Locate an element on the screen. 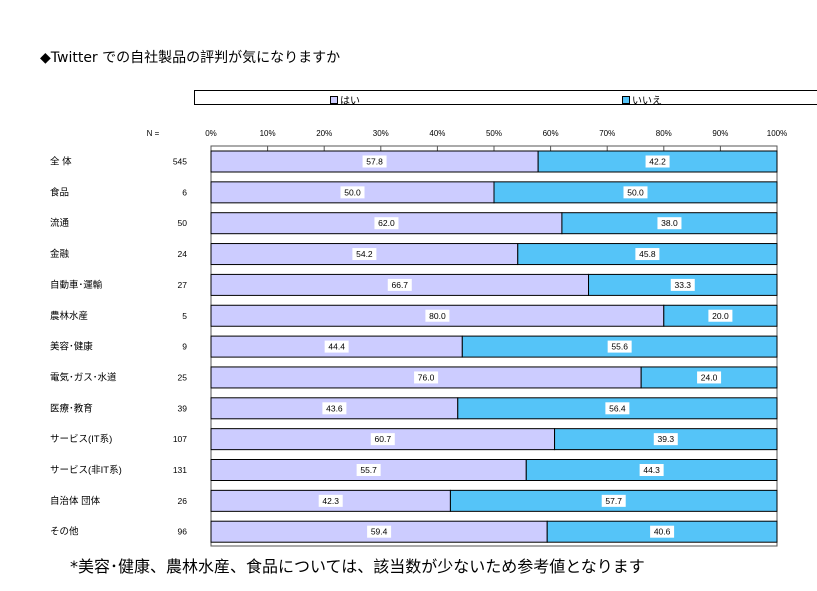  x-tick-label: 30% is located at coordinates (381, 133).